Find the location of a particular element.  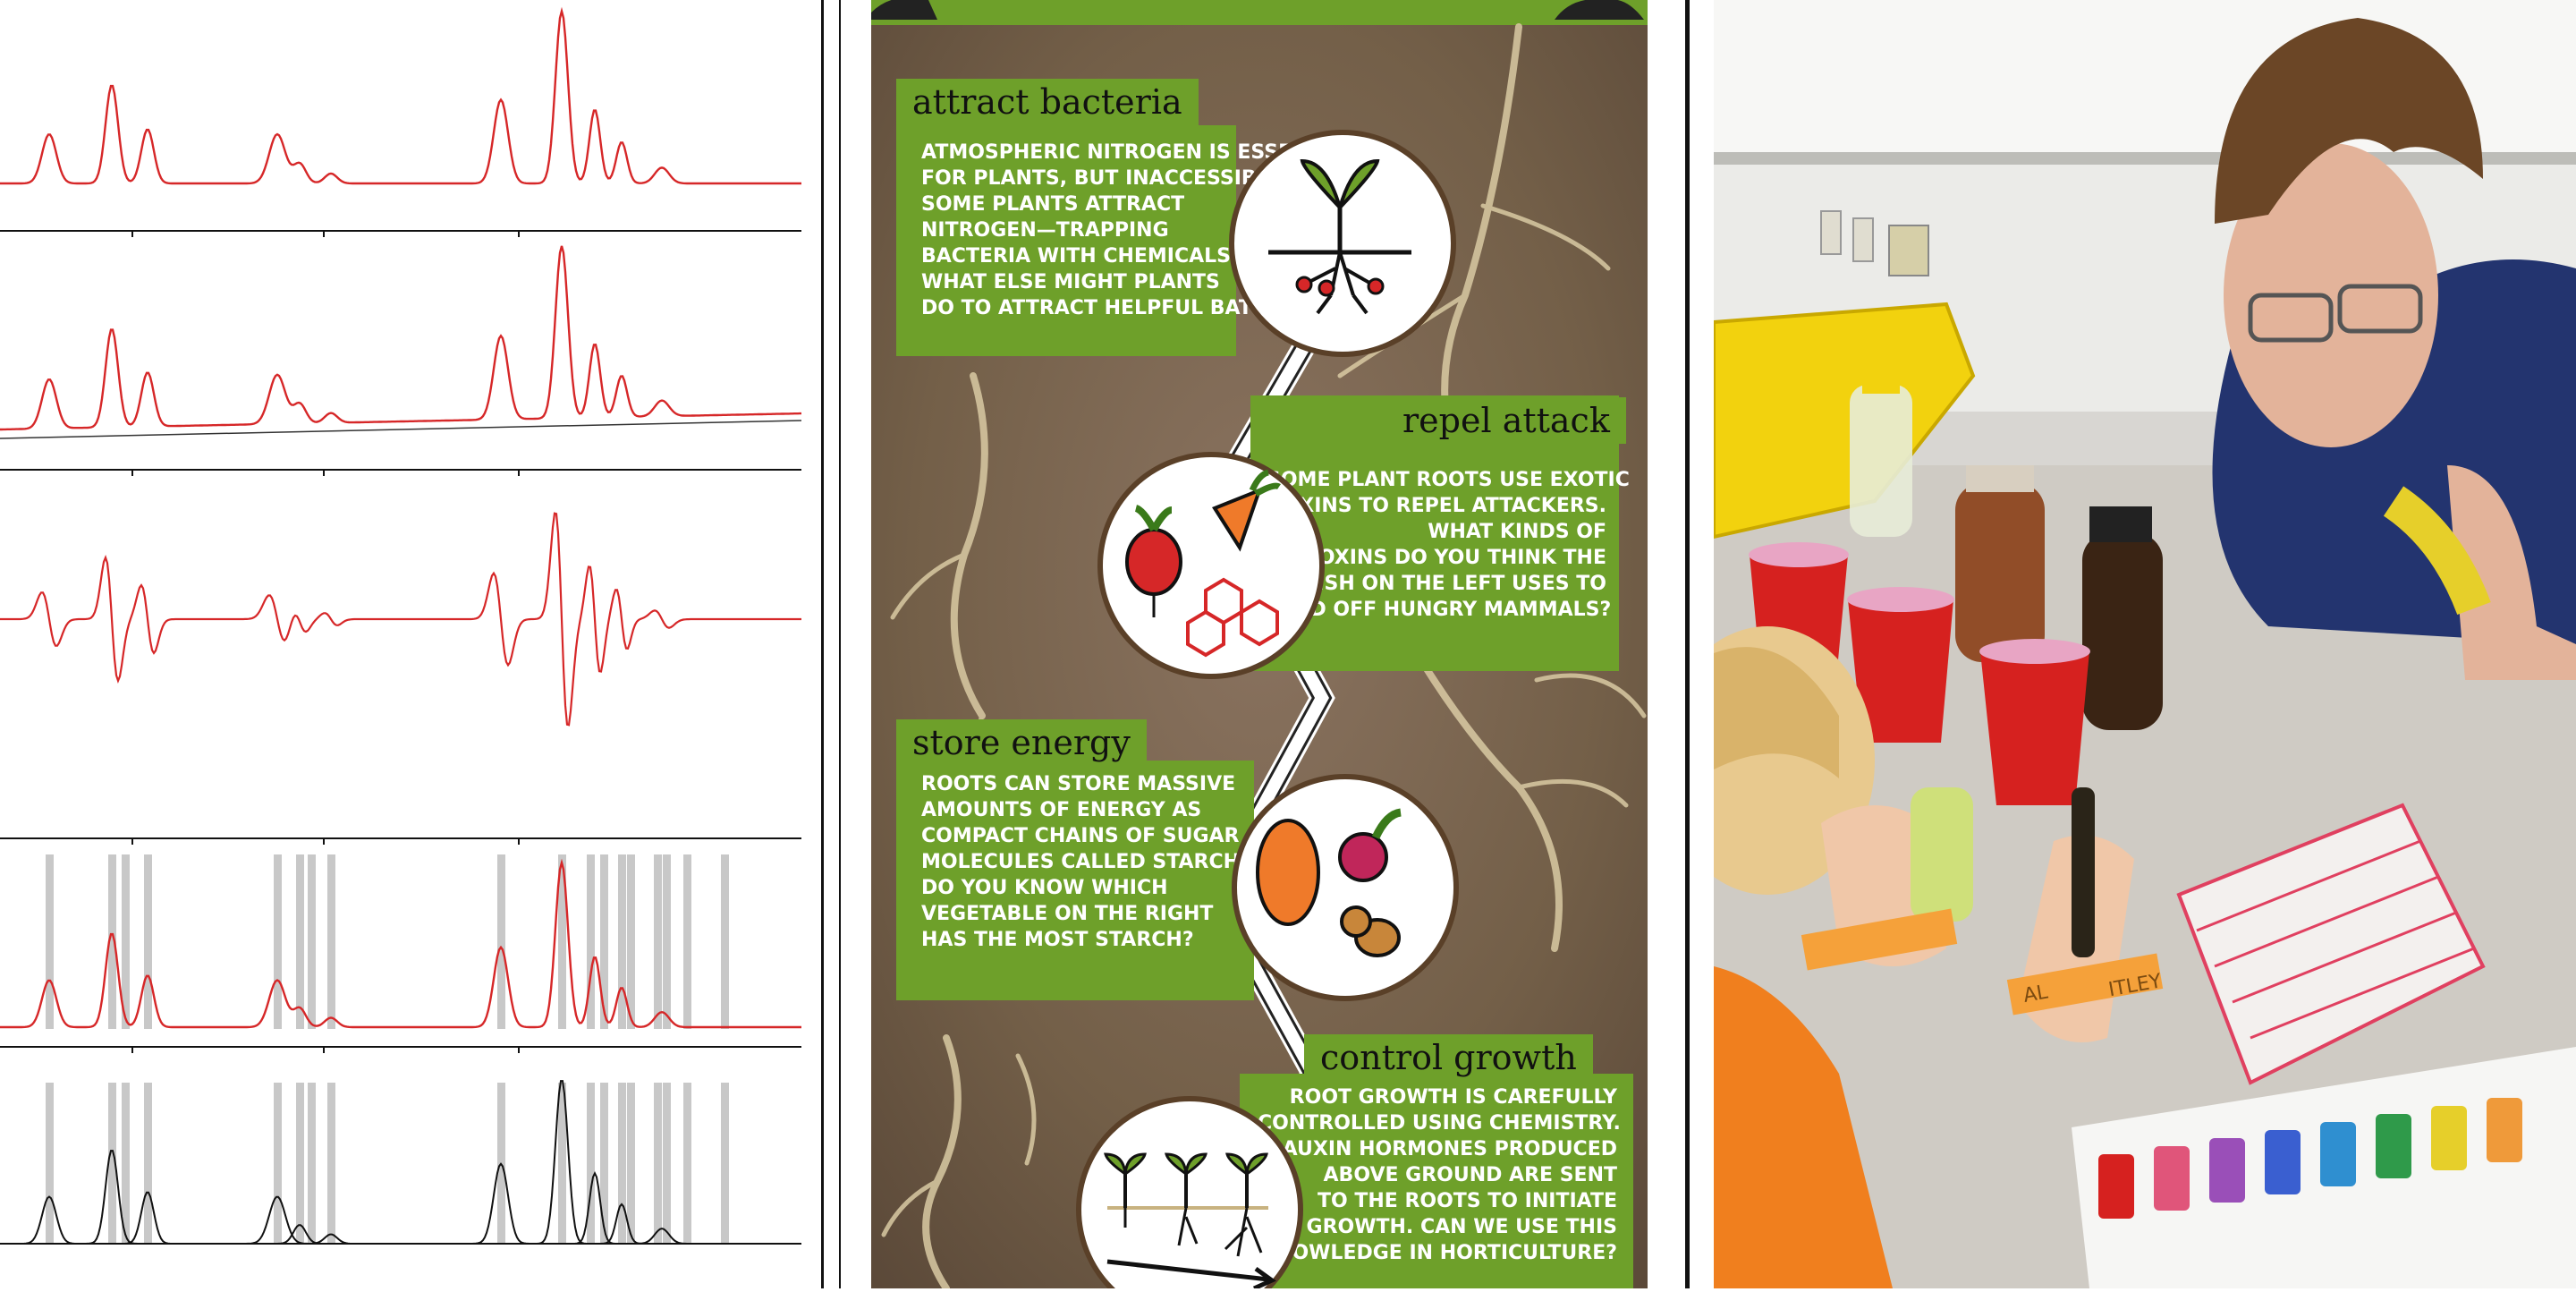

card-line: AMOUNTS OF ENERGY AS is located at coordinates (1084, 810).